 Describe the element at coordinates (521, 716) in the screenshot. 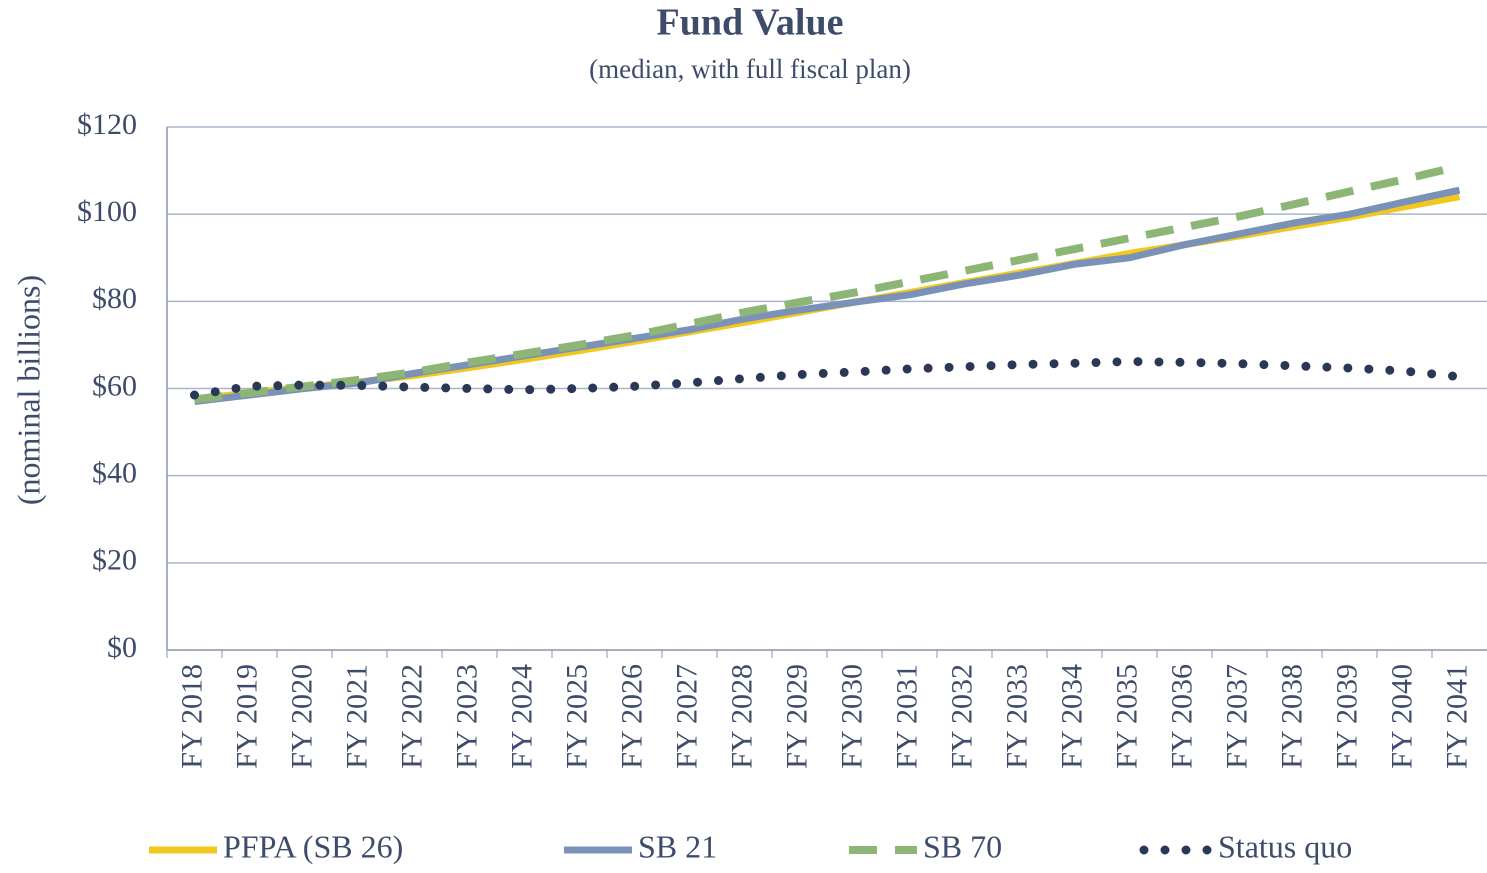

I see `x-tick-label: FY 2024` at that location.